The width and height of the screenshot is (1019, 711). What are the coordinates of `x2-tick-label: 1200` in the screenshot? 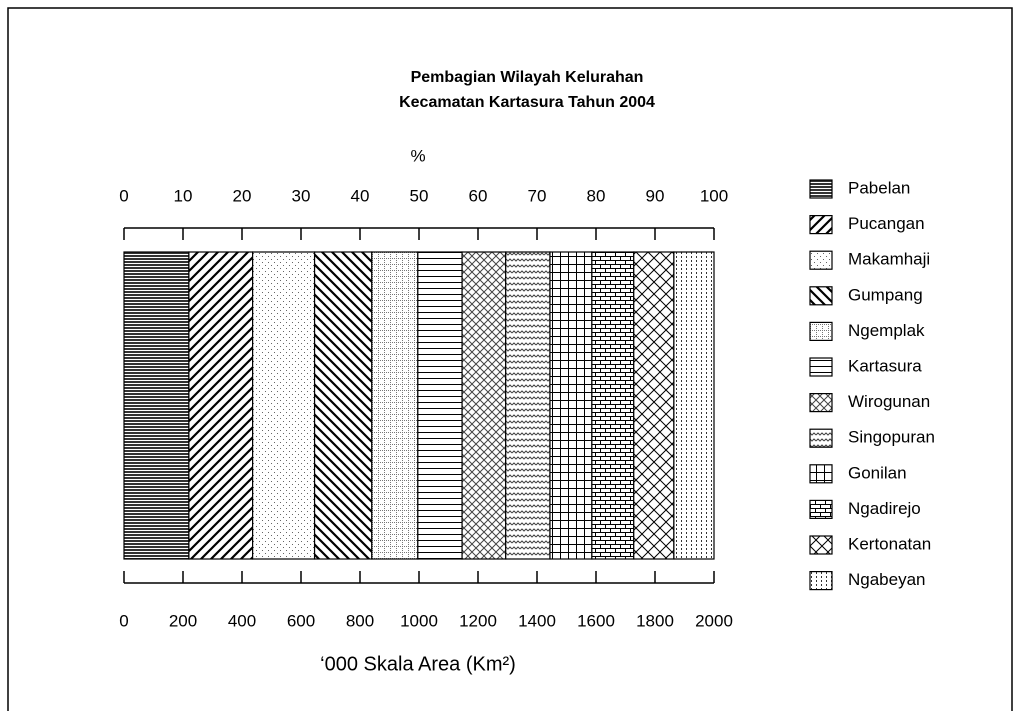 It's located at (478, 620).